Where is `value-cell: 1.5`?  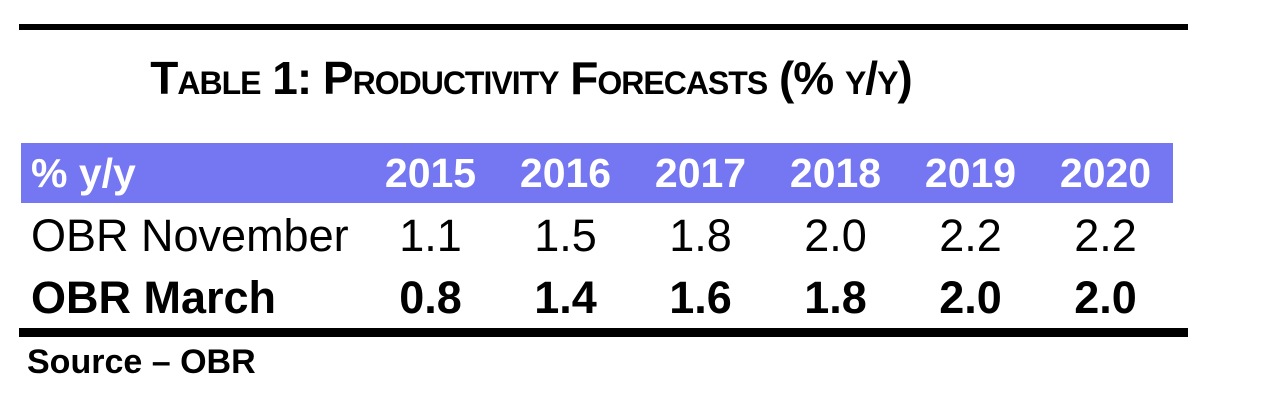 value-cell: 1.5 is located at coordinates (565, 235).